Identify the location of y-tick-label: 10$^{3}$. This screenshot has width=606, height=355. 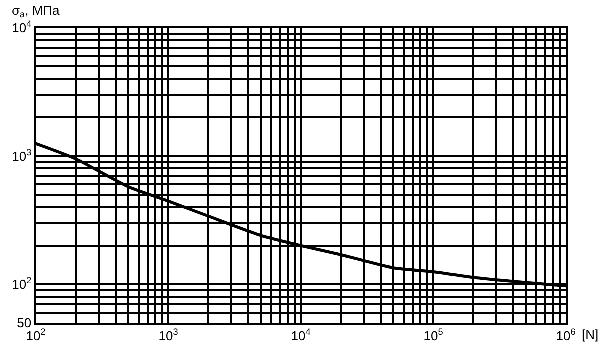
(22, 155).